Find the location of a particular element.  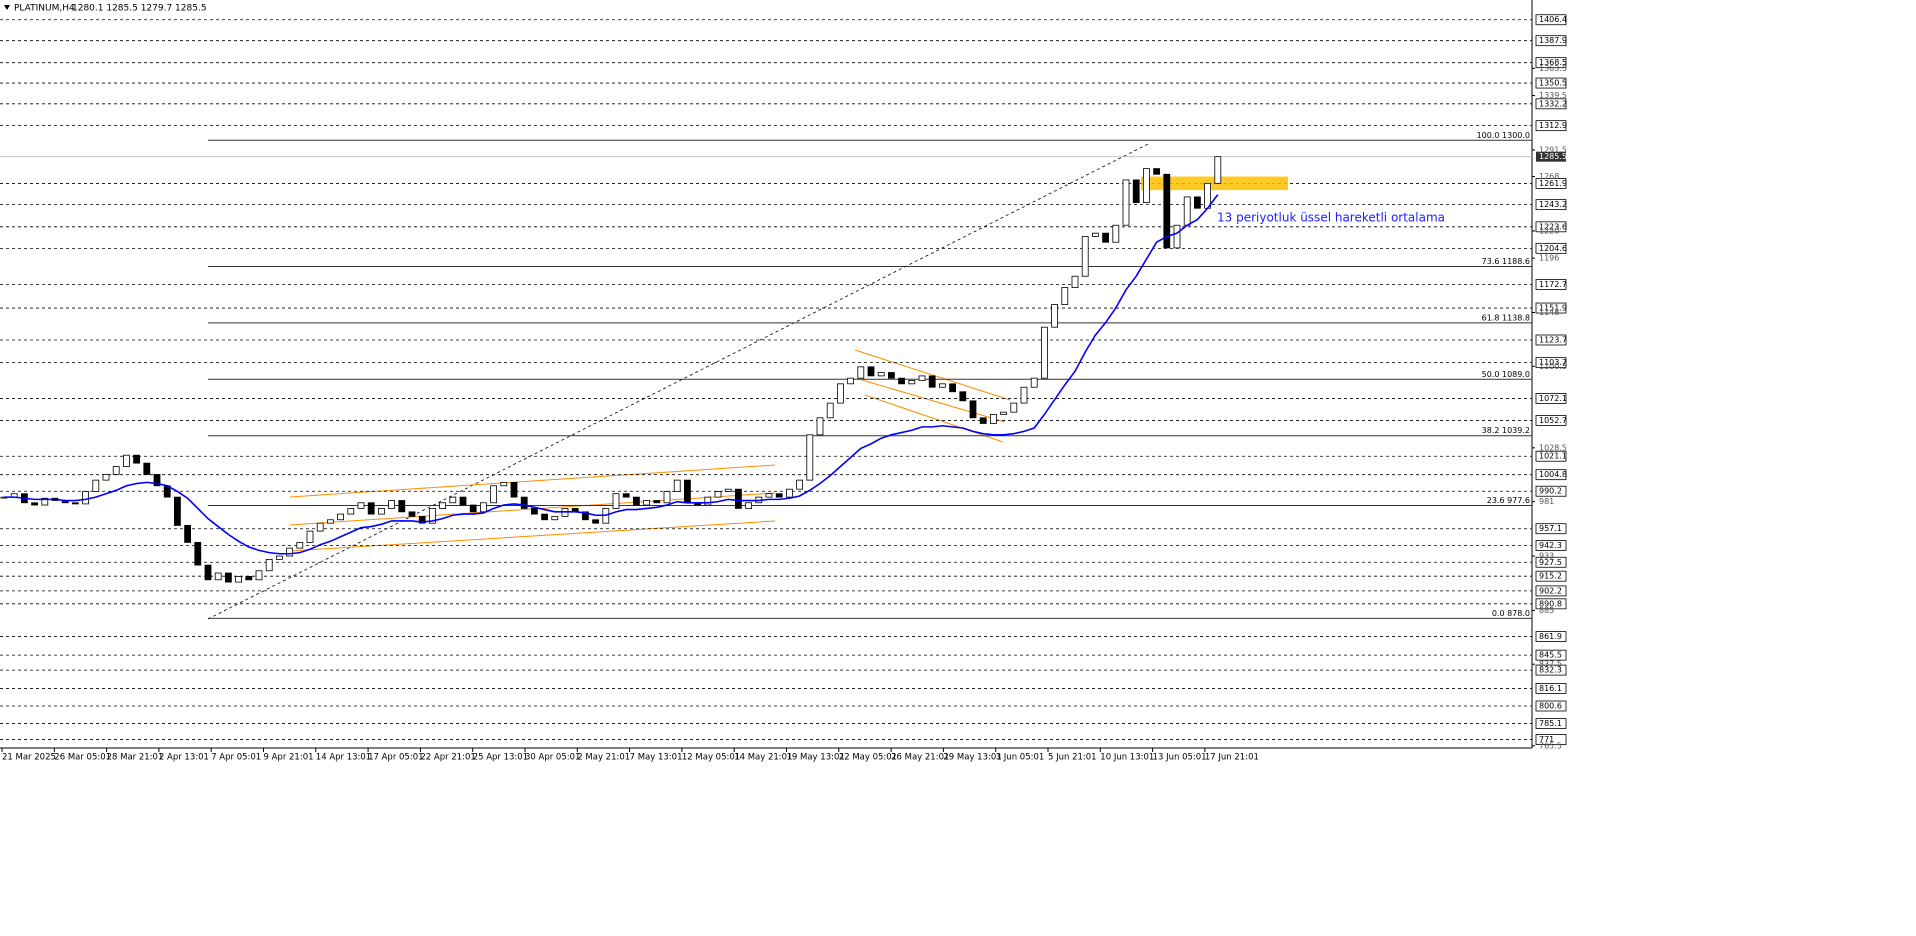

quote: 1280.1 1285.5 1279.7 1285.5 is located at coordinates (139, 9).